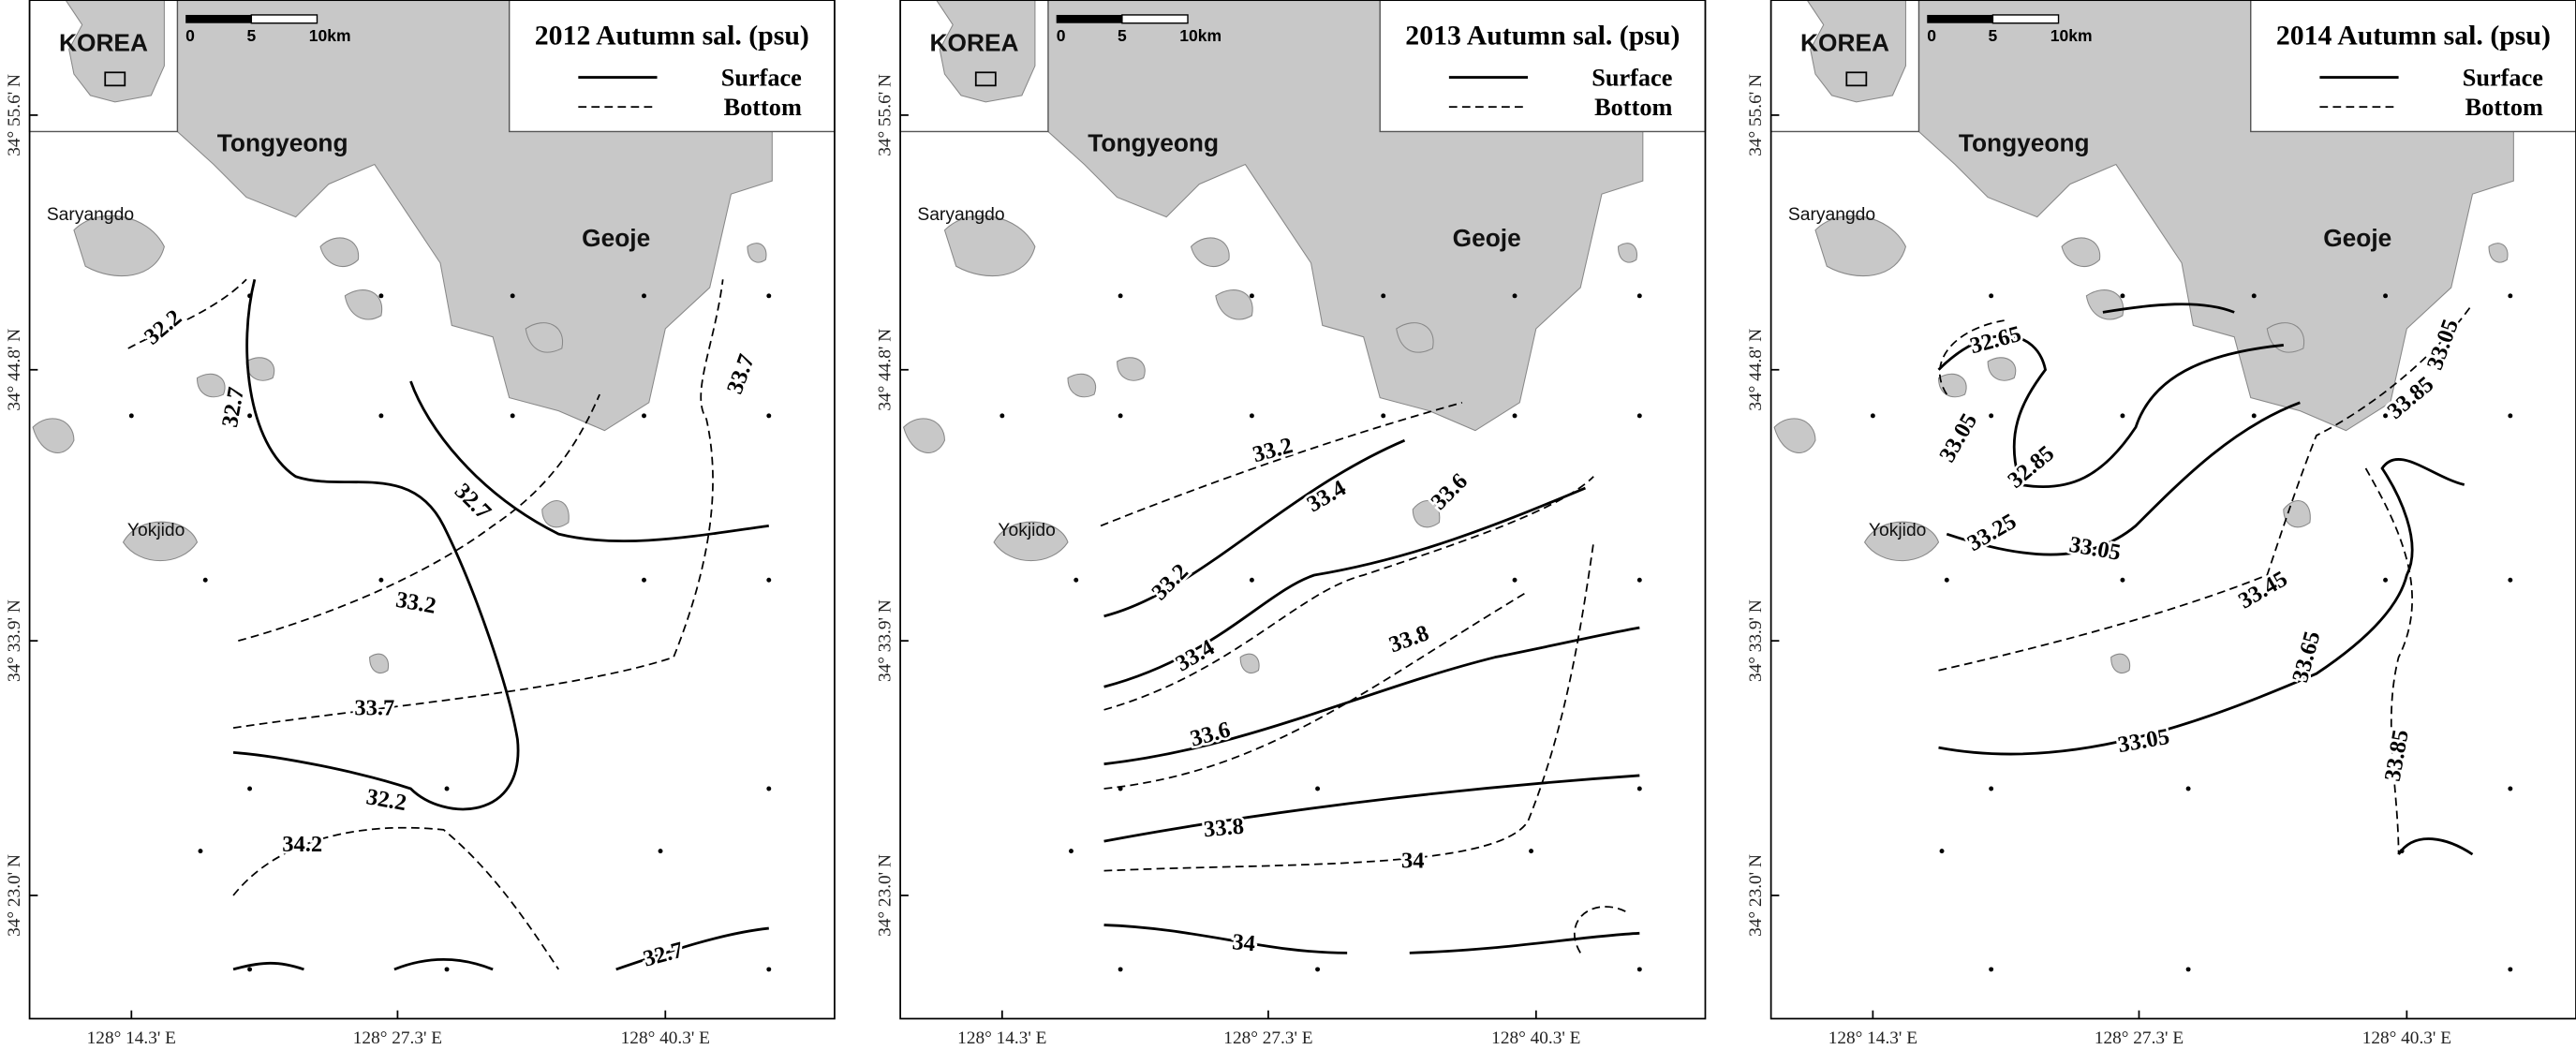 The width and height of the screenshot is (2576, 1050). What do you see at coordinates (2071, 35) in the screenshot?
I see `scale-label: 10km` at bounding box center [2071, 35].